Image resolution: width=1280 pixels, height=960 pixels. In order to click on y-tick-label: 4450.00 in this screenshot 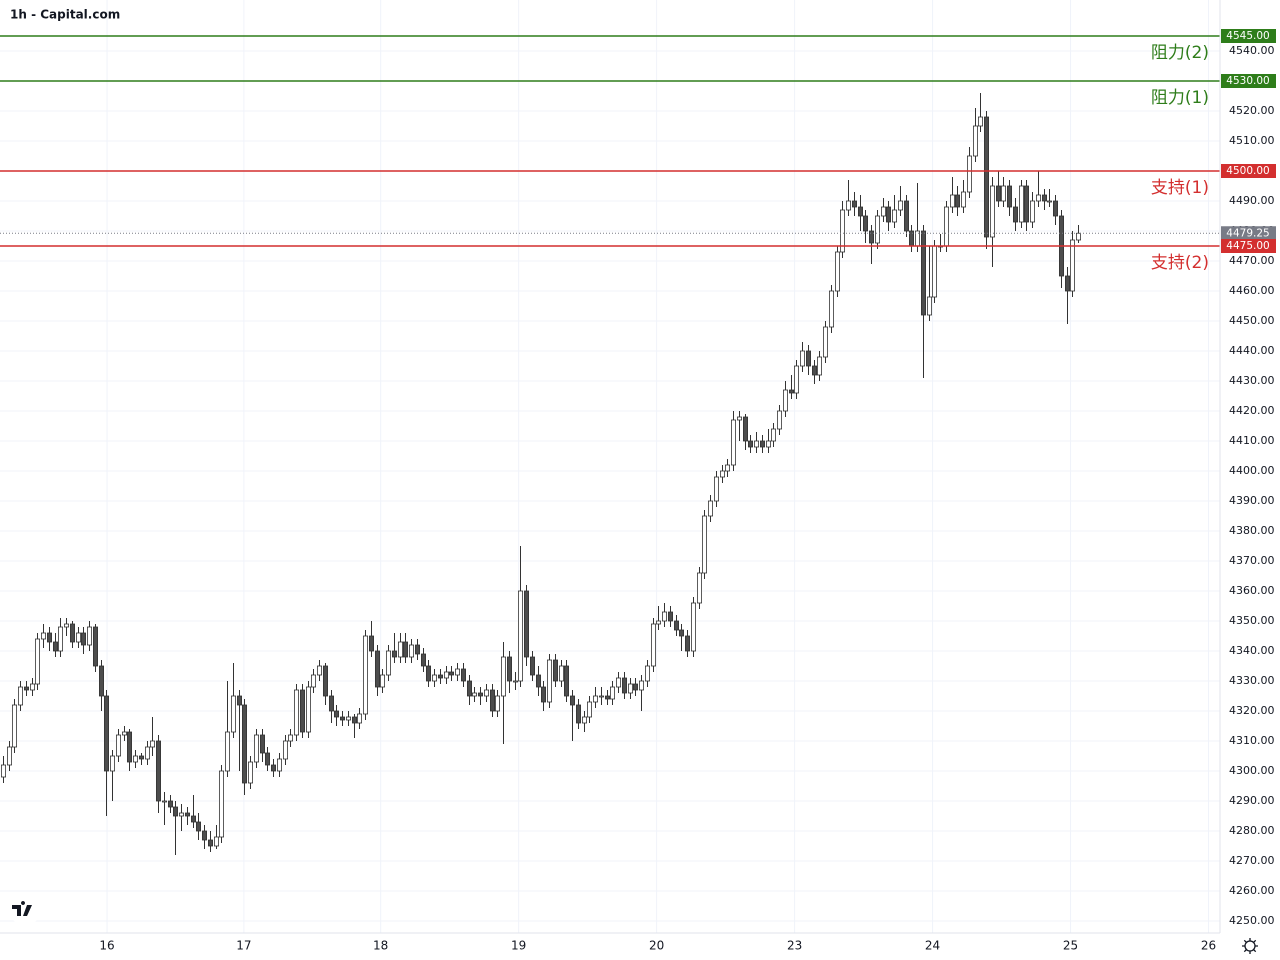, I will do `click(1252, 320)`.